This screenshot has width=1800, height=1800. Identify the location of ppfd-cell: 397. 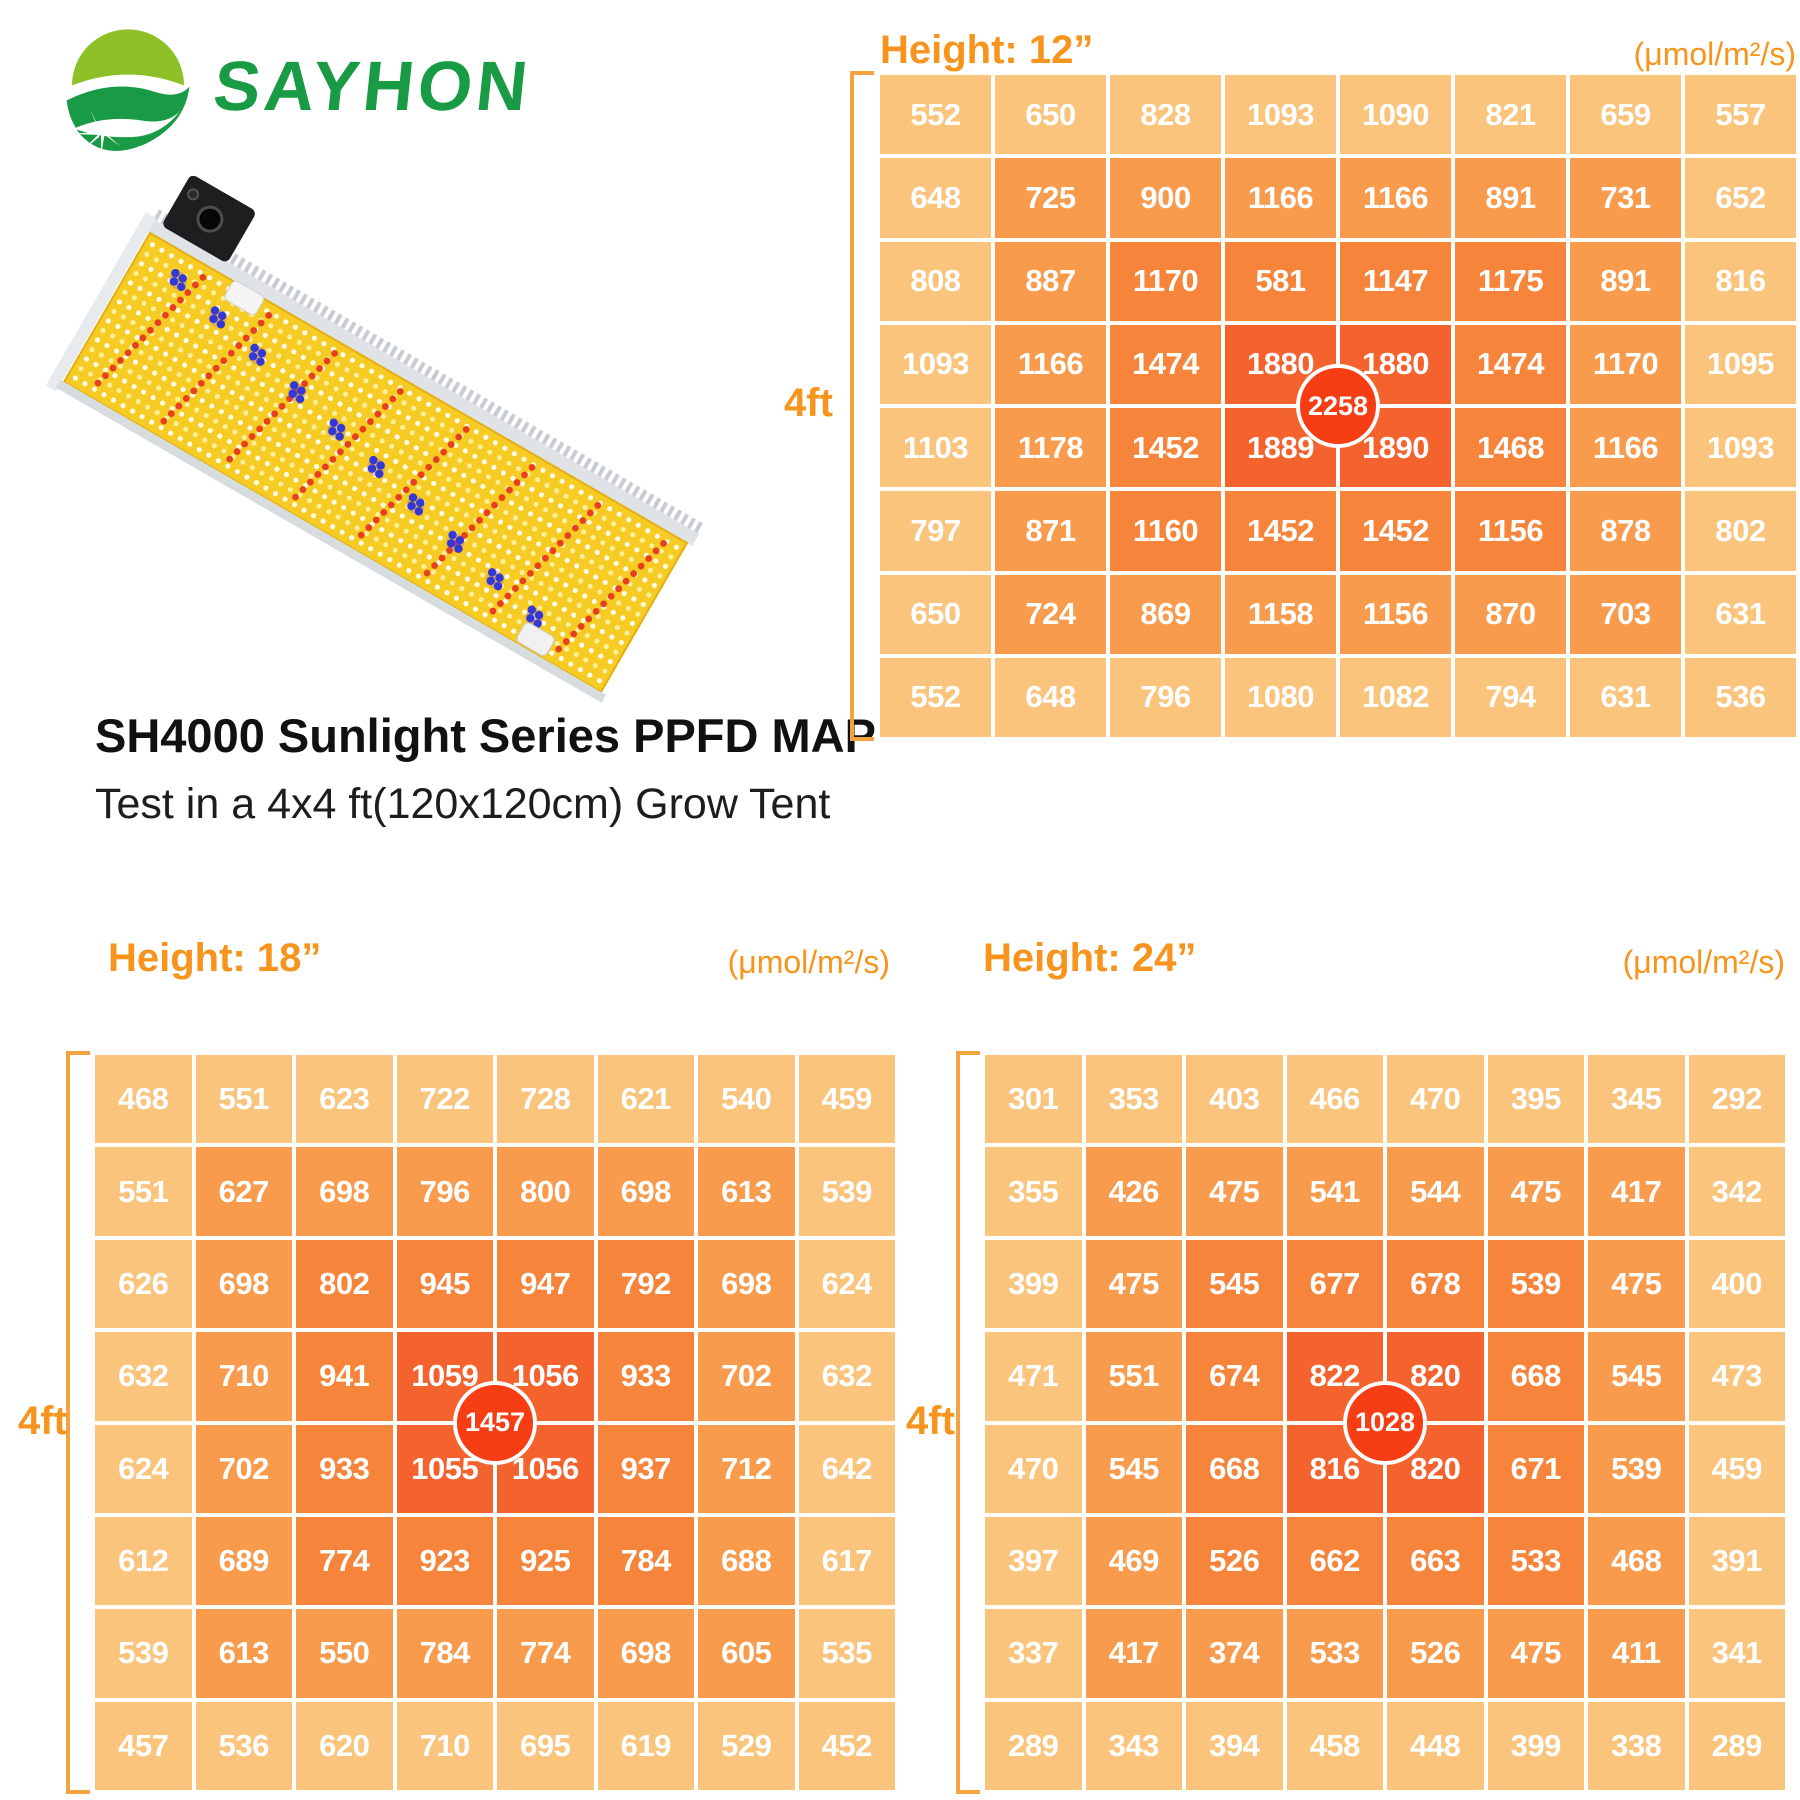
(1033, 1561).